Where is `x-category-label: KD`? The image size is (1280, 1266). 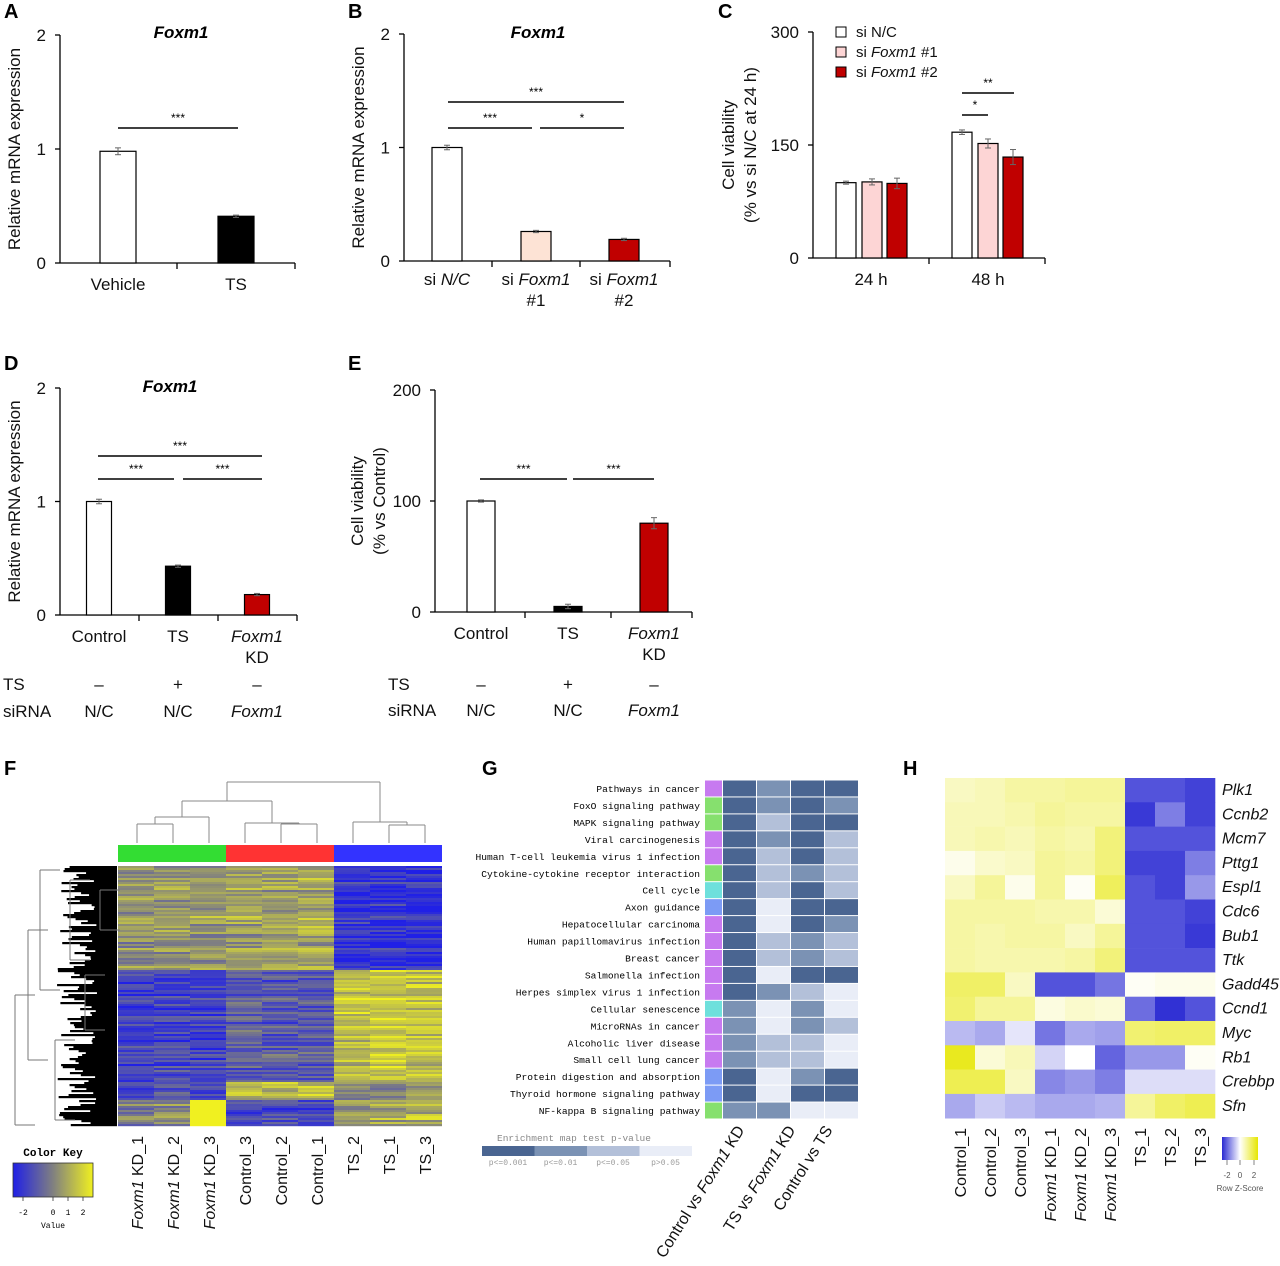 x-category-label: KD is located at coordinates (257, 657).